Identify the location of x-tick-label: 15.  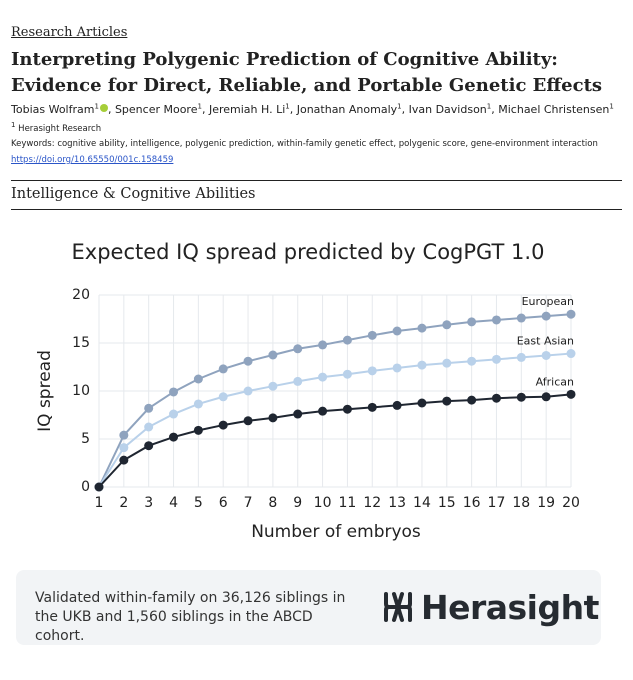
(447, 503).